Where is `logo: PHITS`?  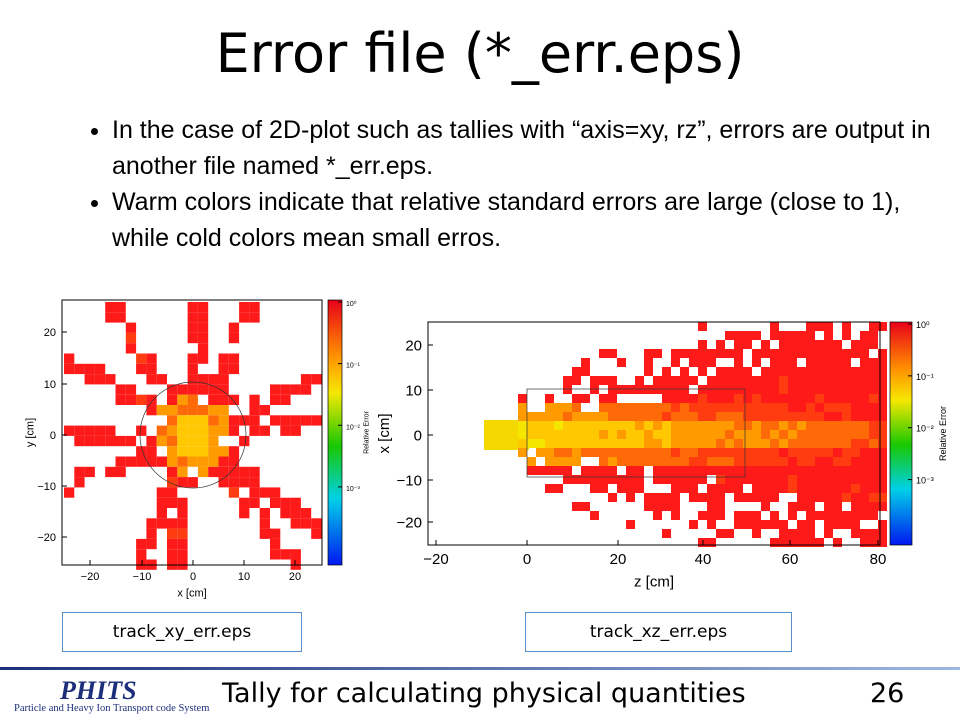 logo: PHITS is located at coordinates (98, 690).